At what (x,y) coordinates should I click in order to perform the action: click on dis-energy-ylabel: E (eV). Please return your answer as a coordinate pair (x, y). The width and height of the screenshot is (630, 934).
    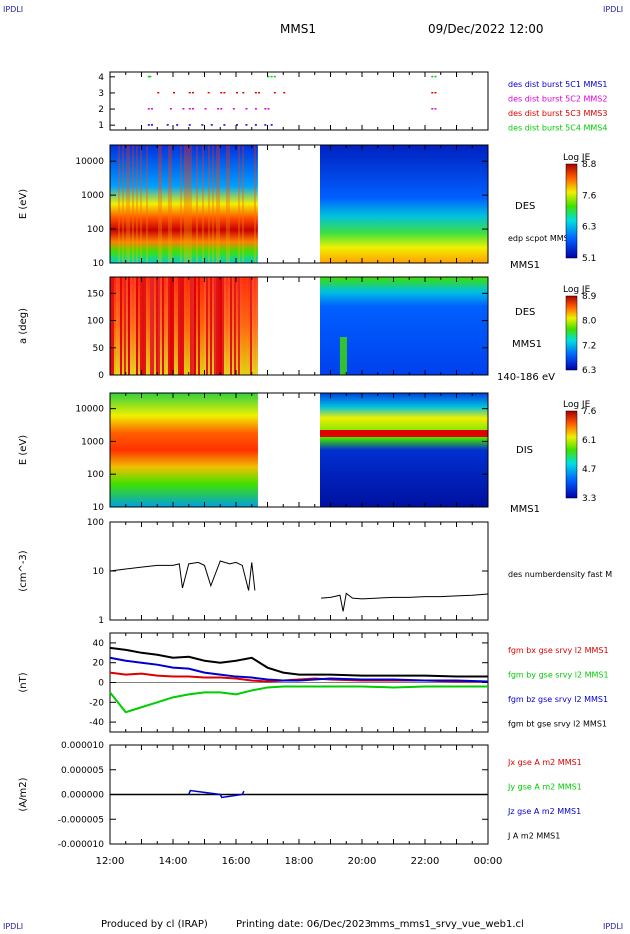
    Looking at the image, I should click on (23, 450).